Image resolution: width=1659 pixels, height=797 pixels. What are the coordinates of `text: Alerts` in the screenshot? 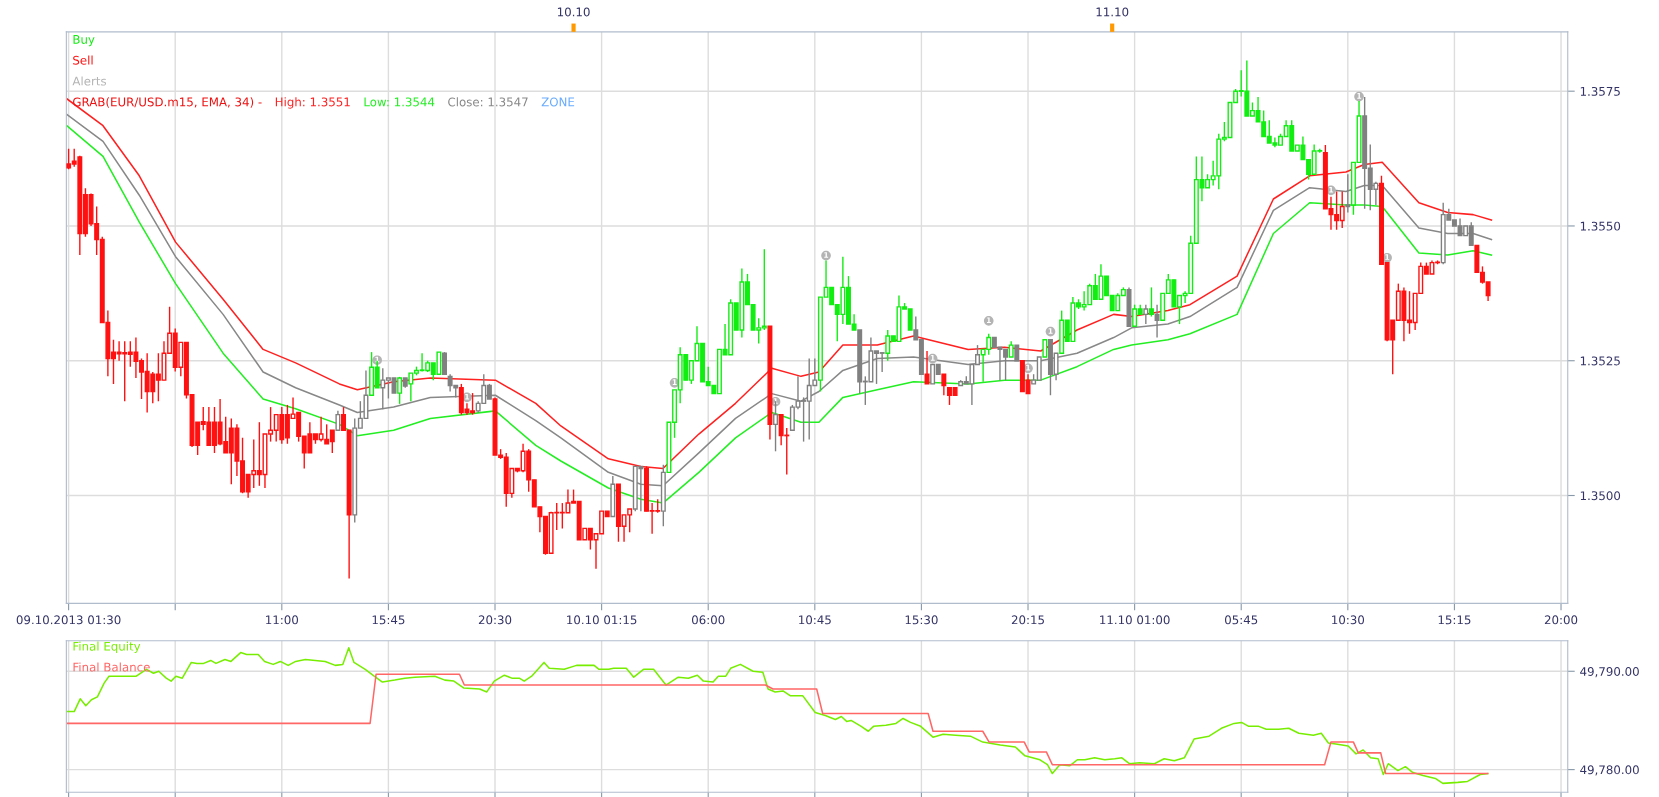 It's located at (89, 81).